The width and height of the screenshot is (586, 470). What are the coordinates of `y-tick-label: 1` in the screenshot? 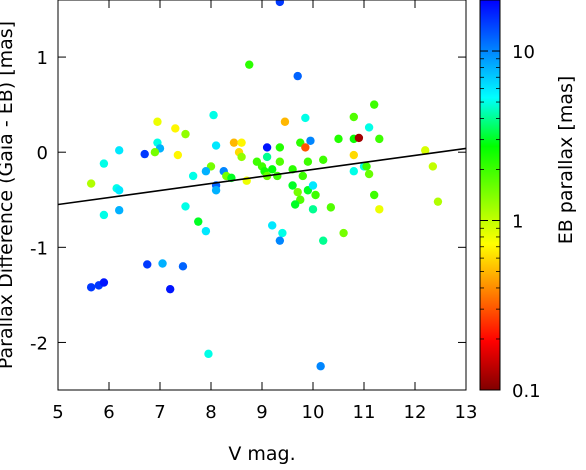 It's located at (42, 58).